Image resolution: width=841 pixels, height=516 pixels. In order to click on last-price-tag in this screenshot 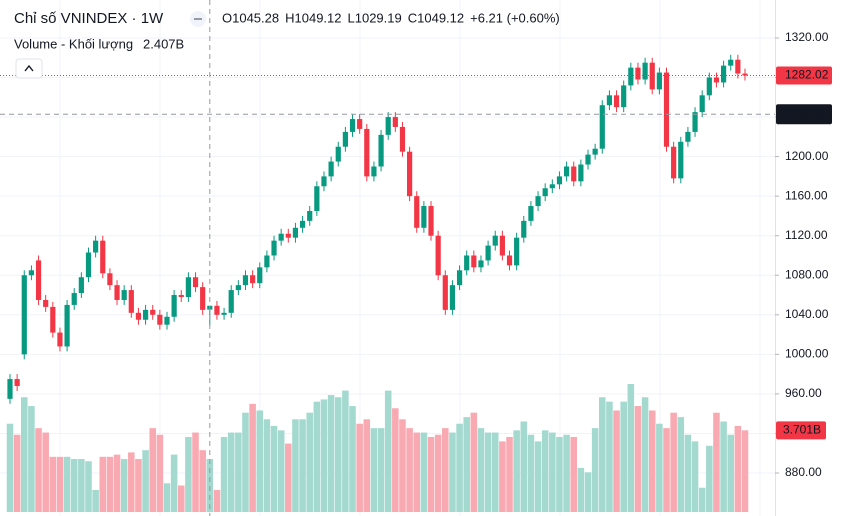, I will do `click(804, 75)`.